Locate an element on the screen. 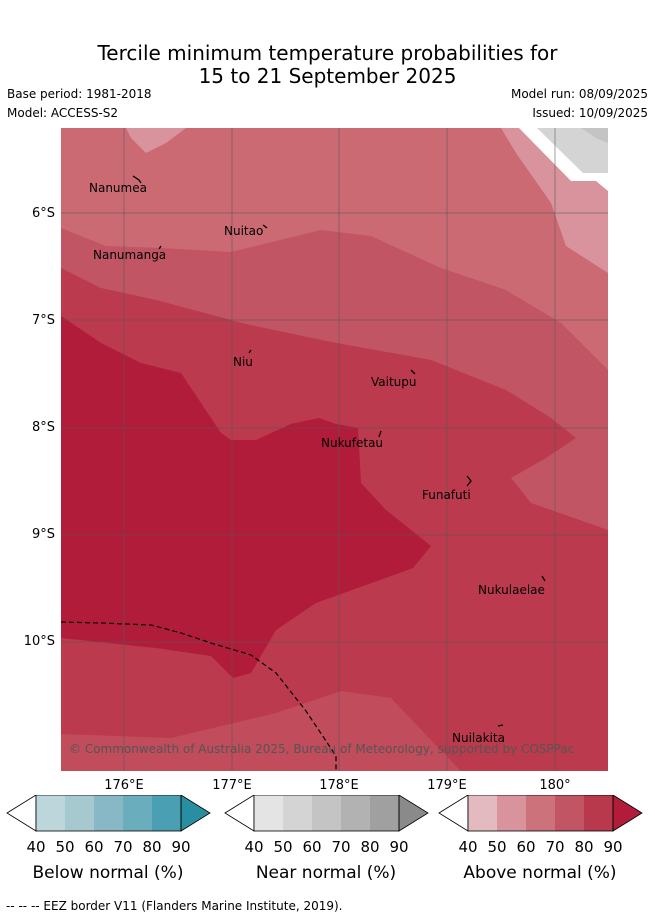  tick-near-60: 60 is located at coordinates (312, 847).